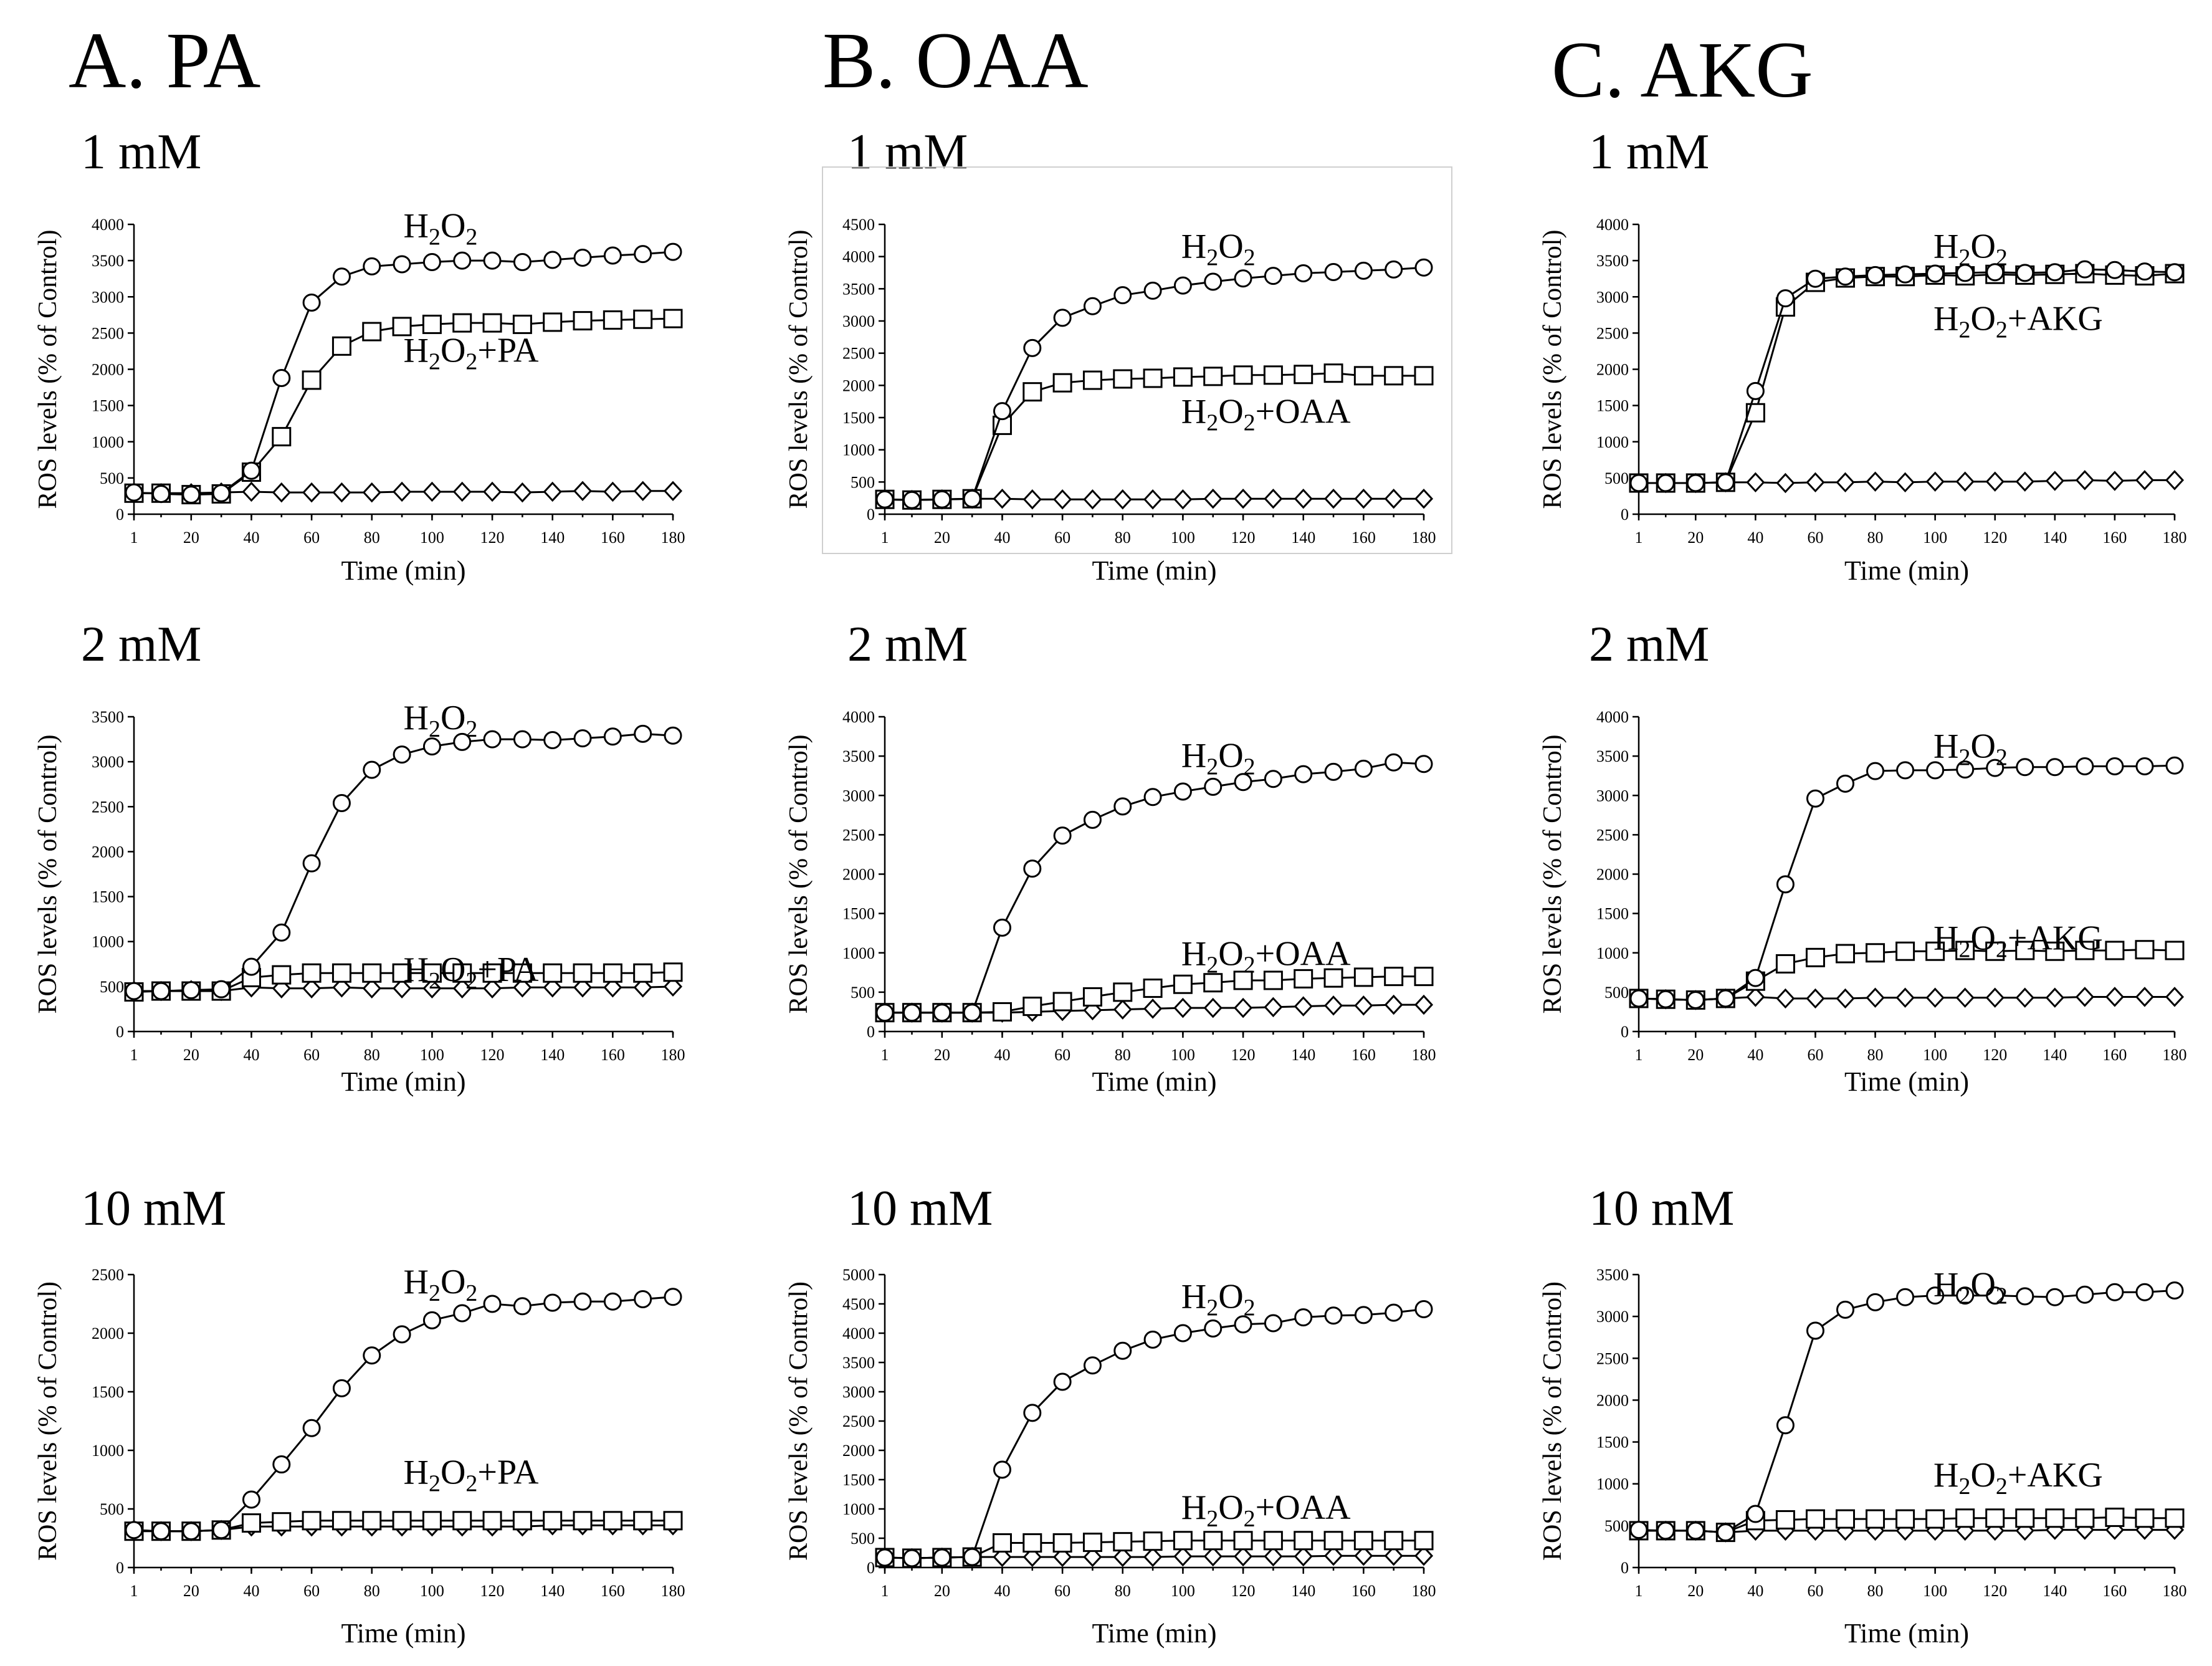  Describe the element at coordinates (1154, 1081) in the screenshot. I see `x-axis-label: Time (min)` at that location.